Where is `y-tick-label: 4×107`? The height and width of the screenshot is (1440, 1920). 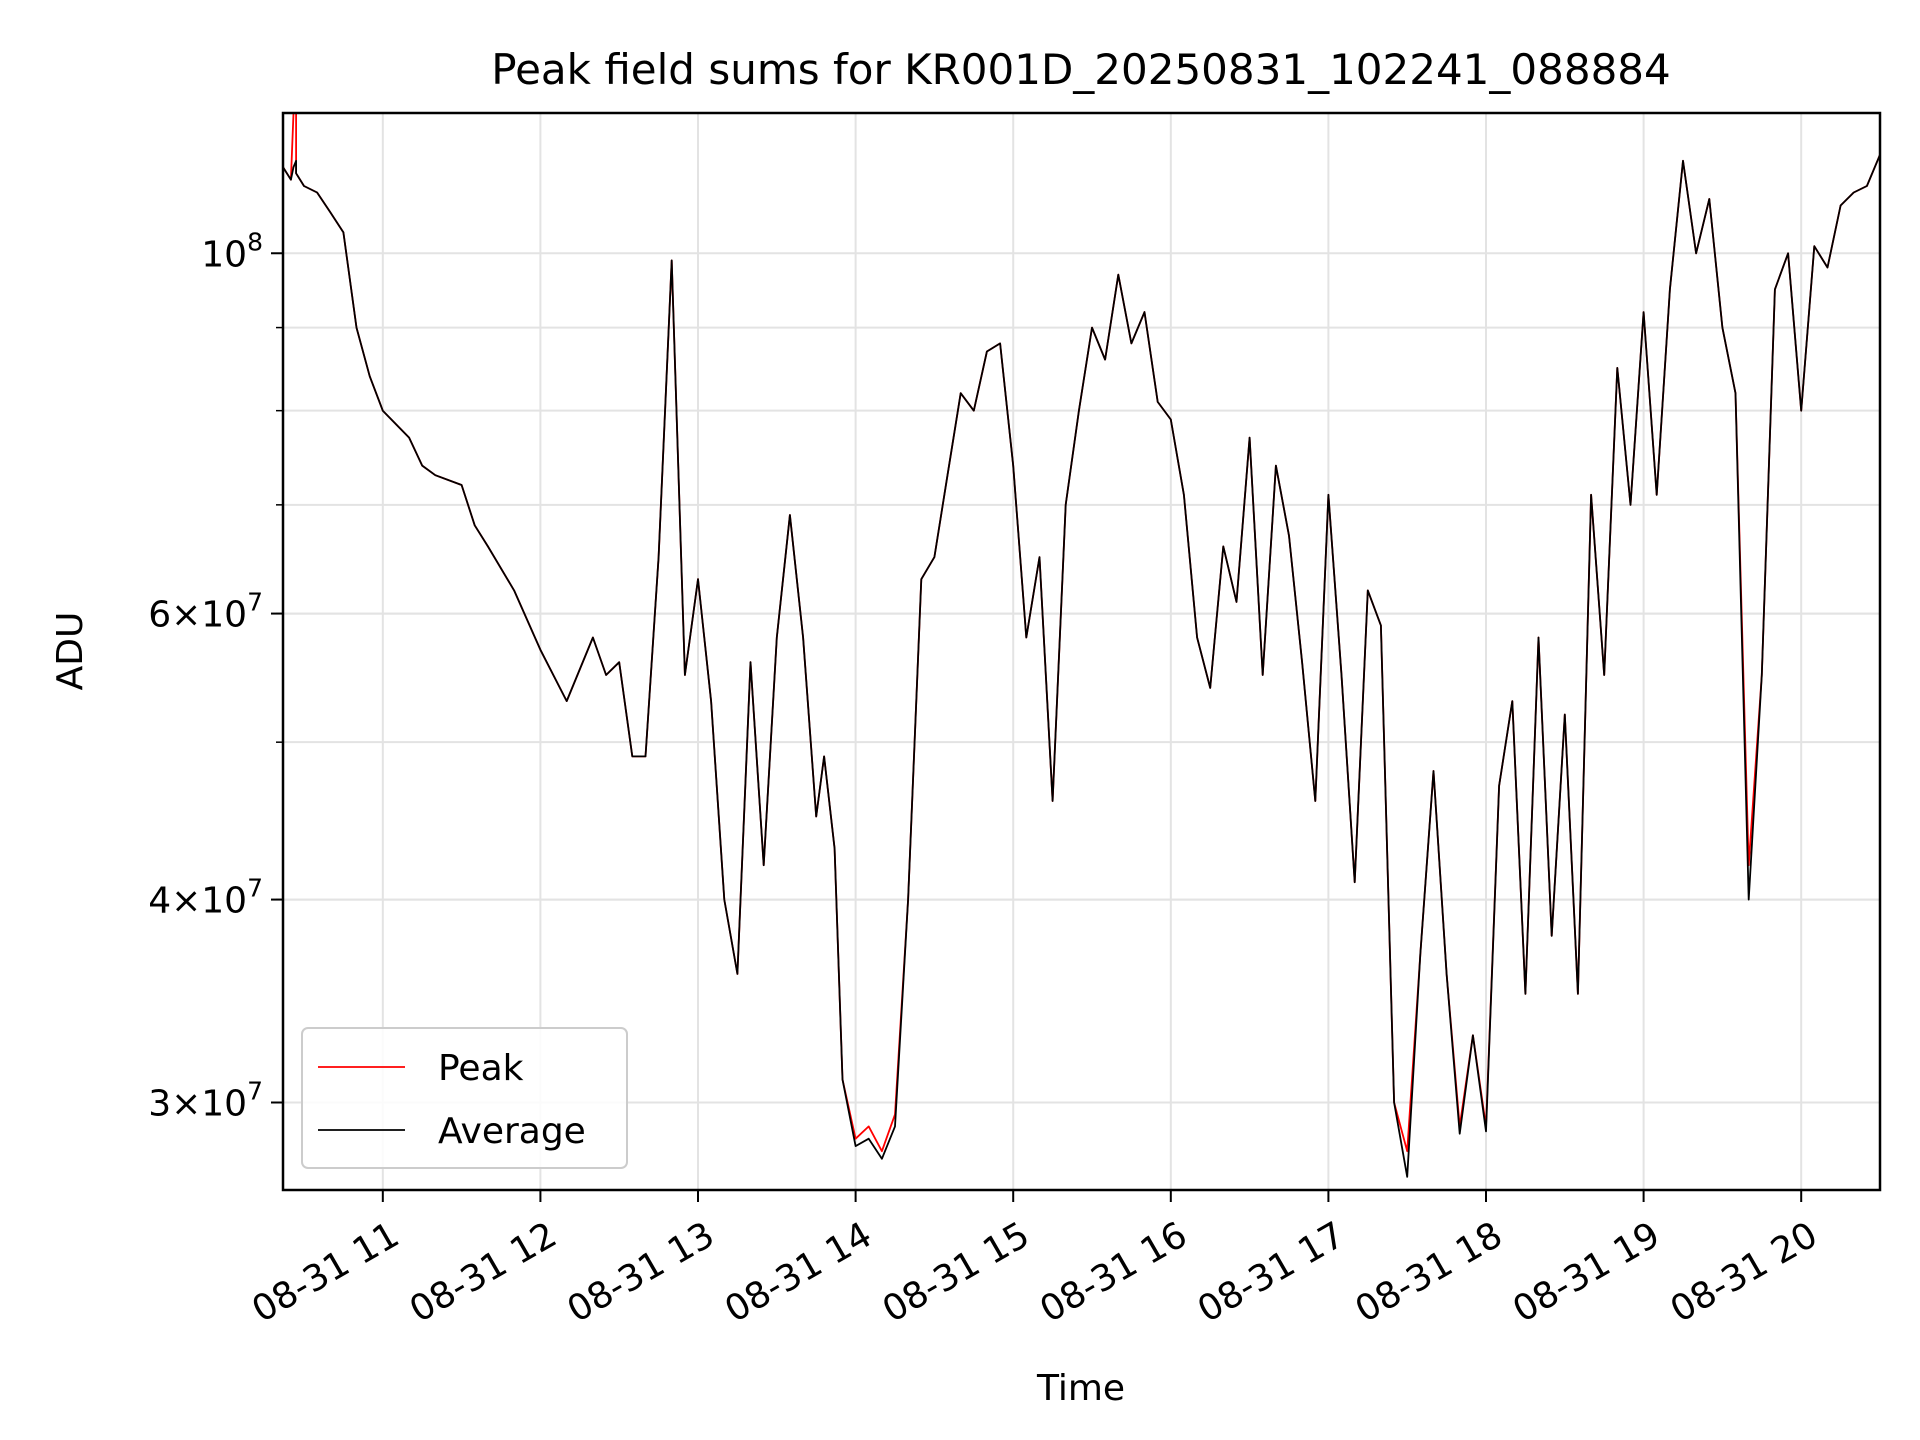 y-tick-label: 4×107 is located at coordinates (205, 898).